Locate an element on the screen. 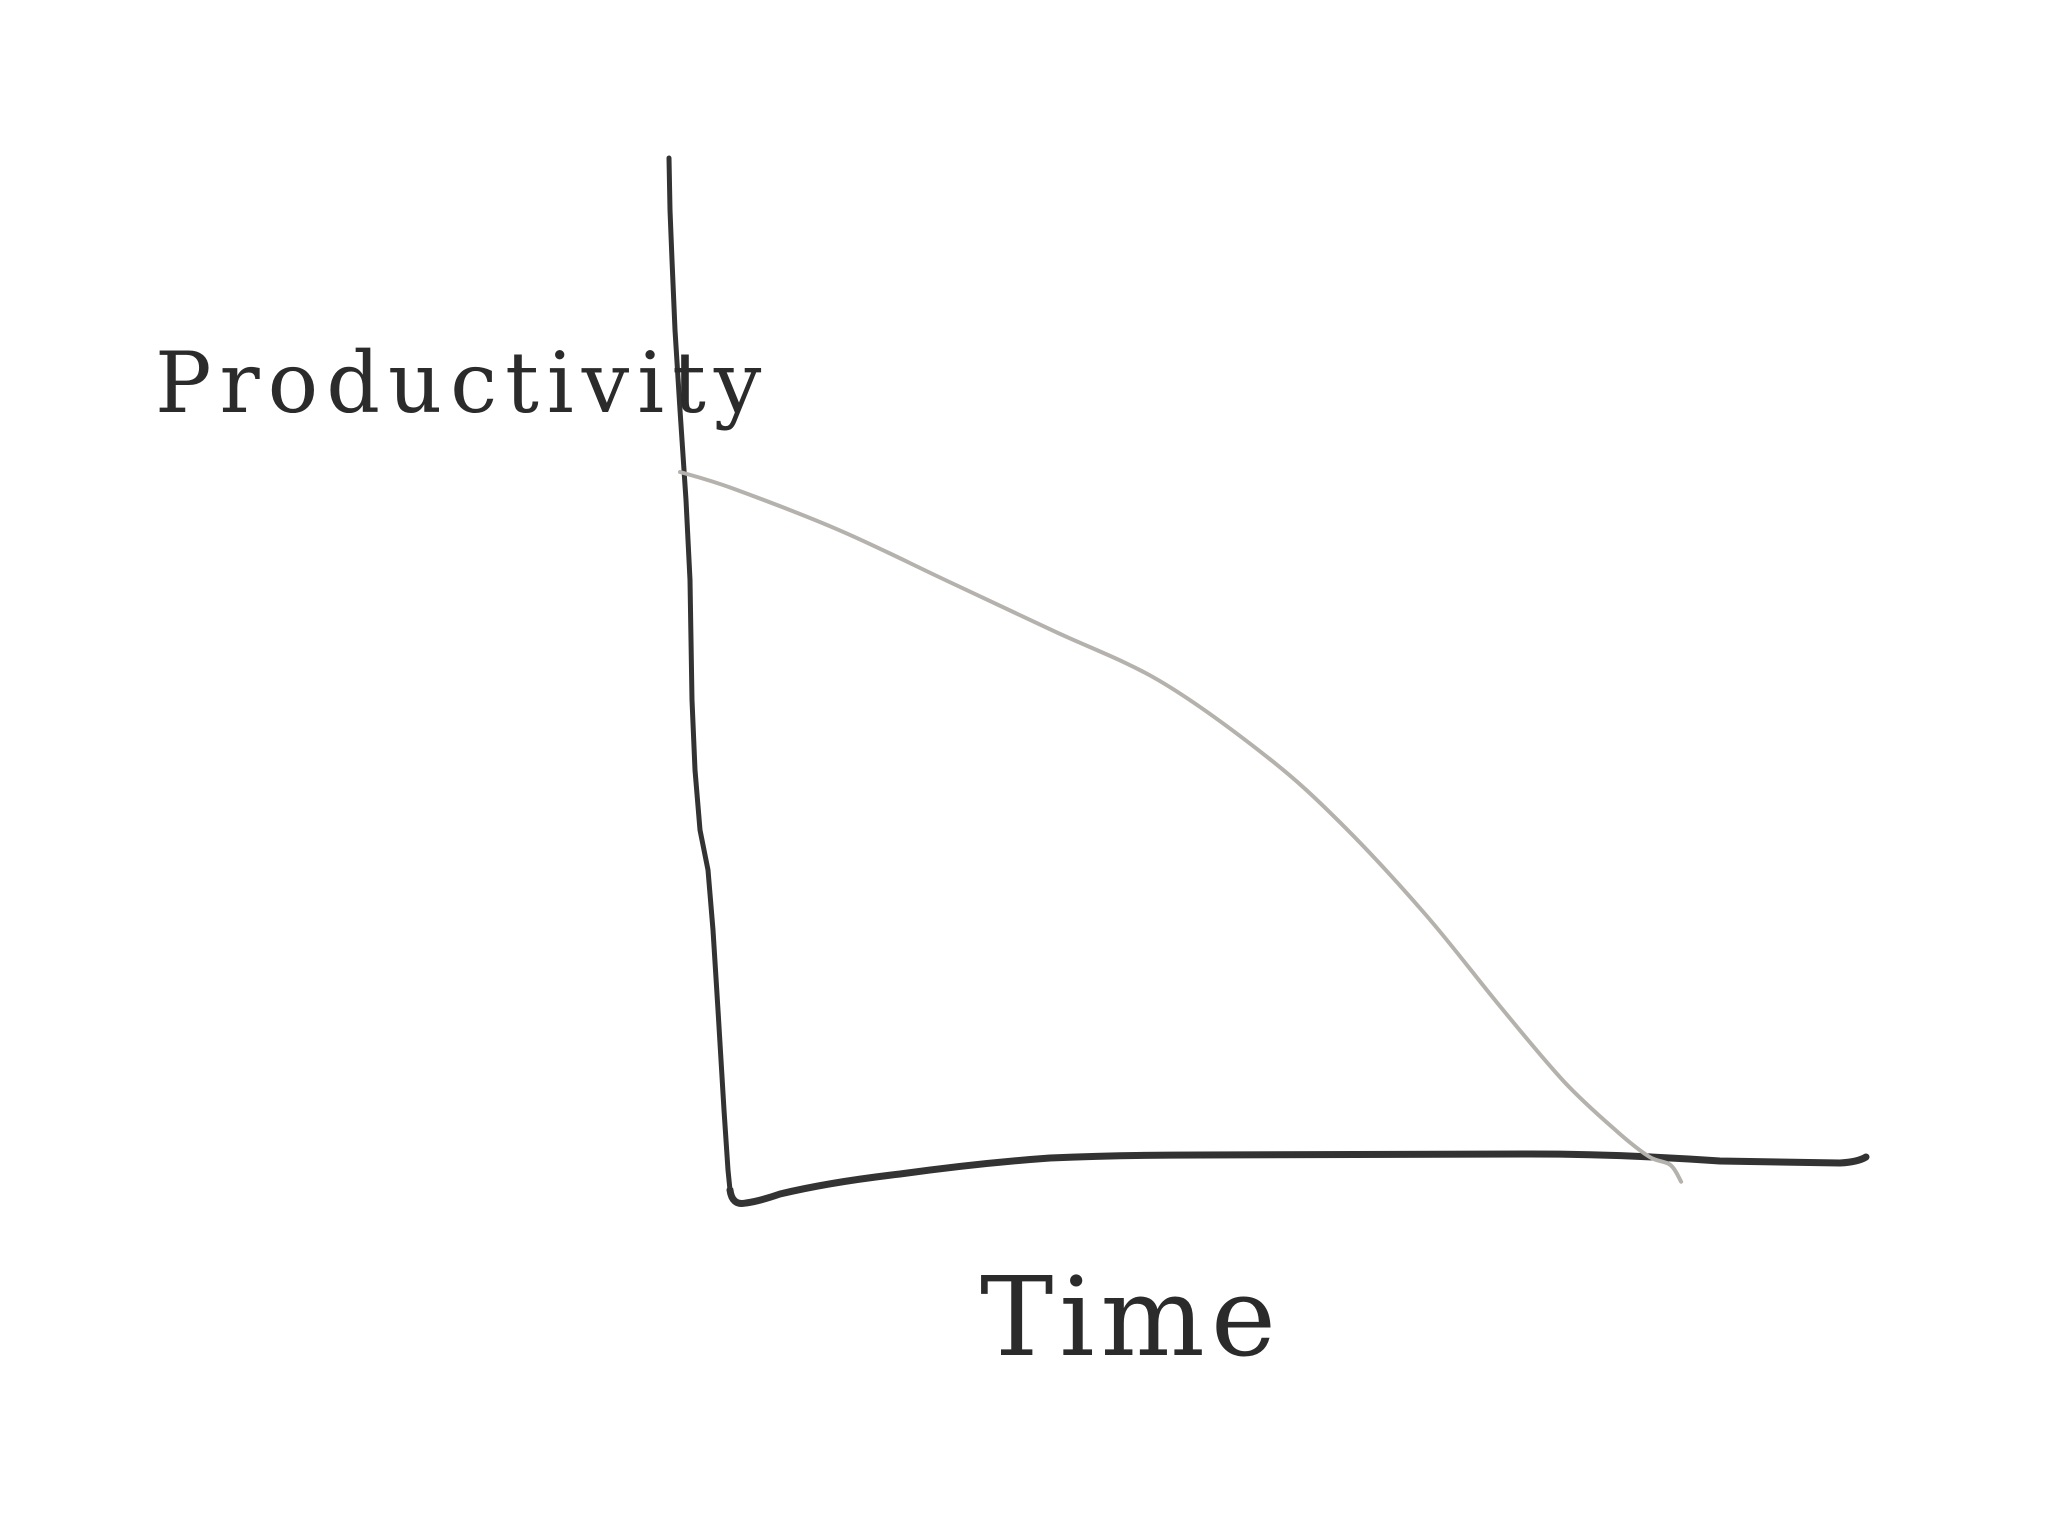 The width and height of the screenshot is (2048, 1536). y-axis is located at coordinates (699, 674).